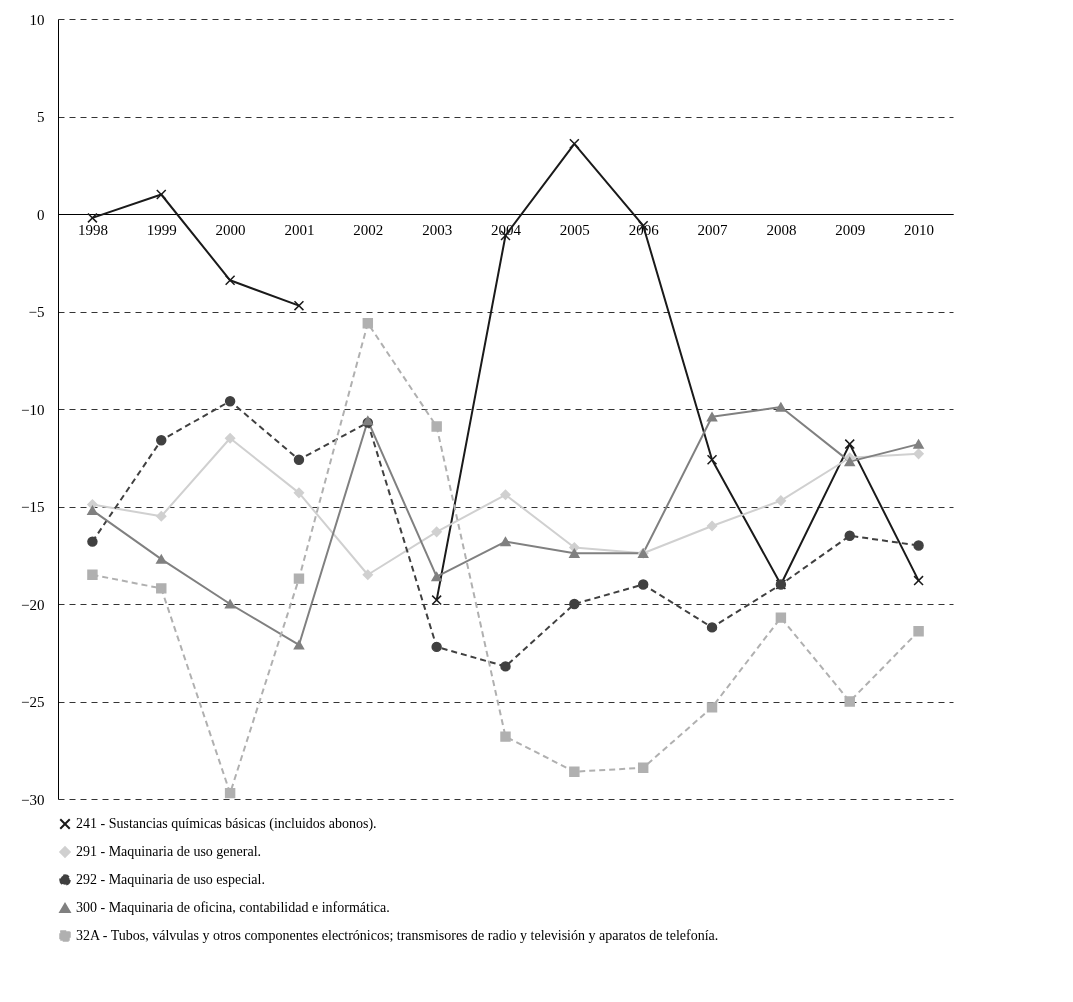 This screenshot has width=1073, height=1002. Describe the element at coordinates (713, 229) in the screenshot. I see `x-tick-label: 2007` at that location.